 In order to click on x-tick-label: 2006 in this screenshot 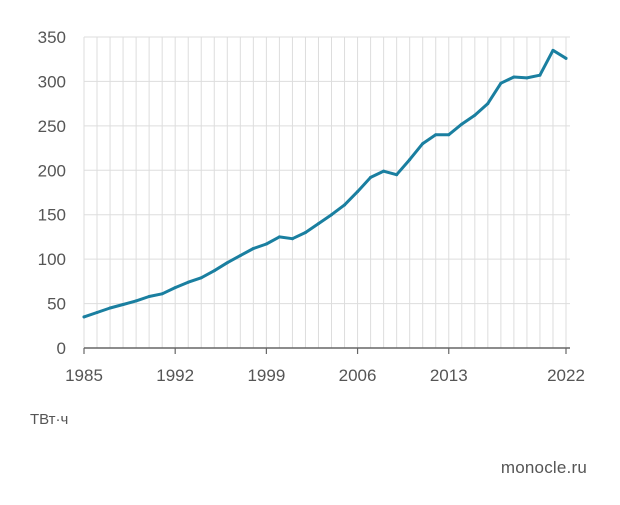, I will do `click(358, 375)`.